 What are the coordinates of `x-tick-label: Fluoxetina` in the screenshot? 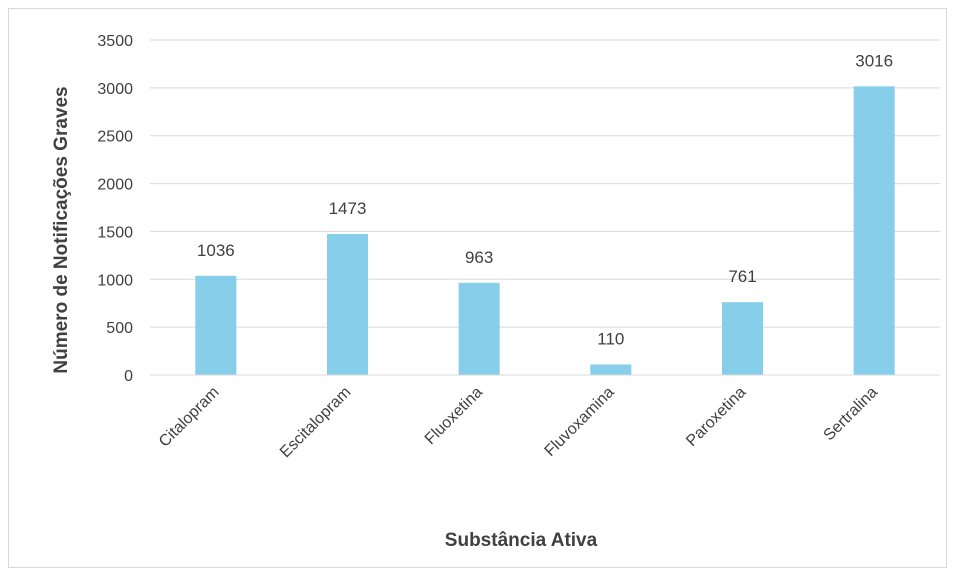 It's located at (454, 416).